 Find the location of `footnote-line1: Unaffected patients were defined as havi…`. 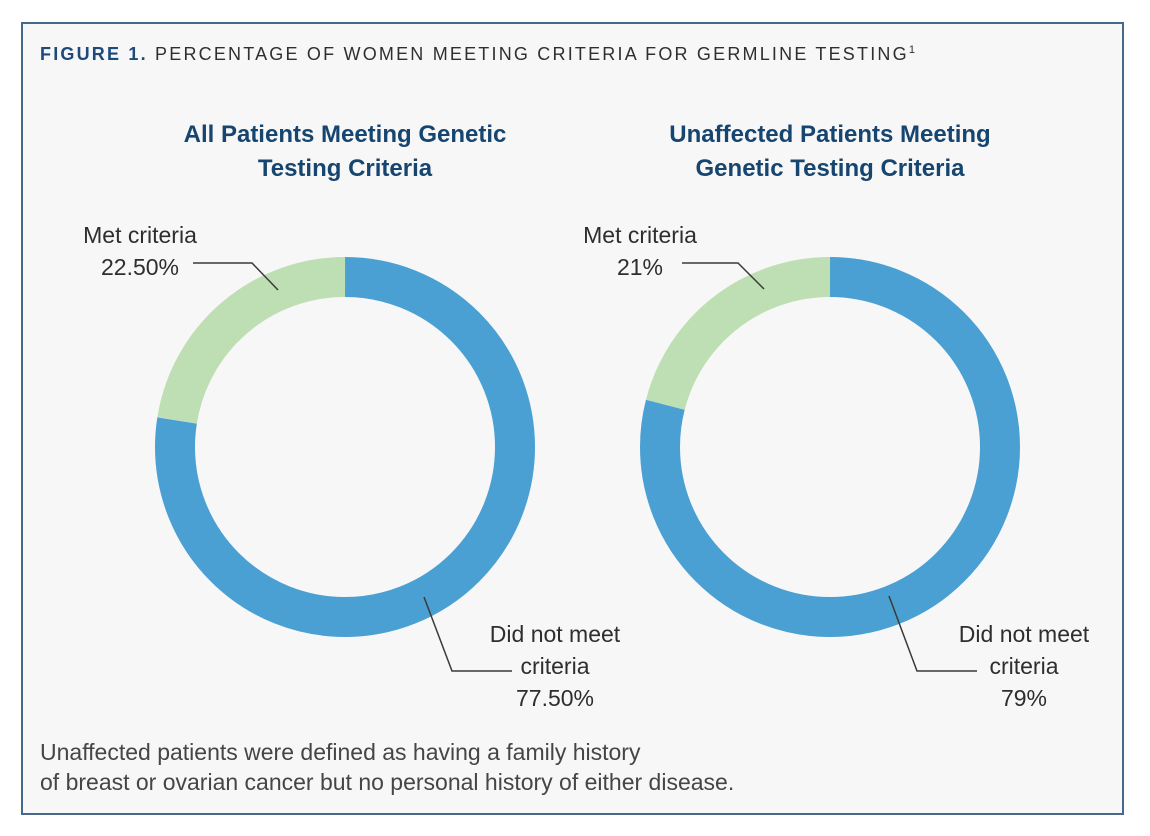

footnote-line1: Unaffected patients were defined as havi… is located at coordinates (340, 752).